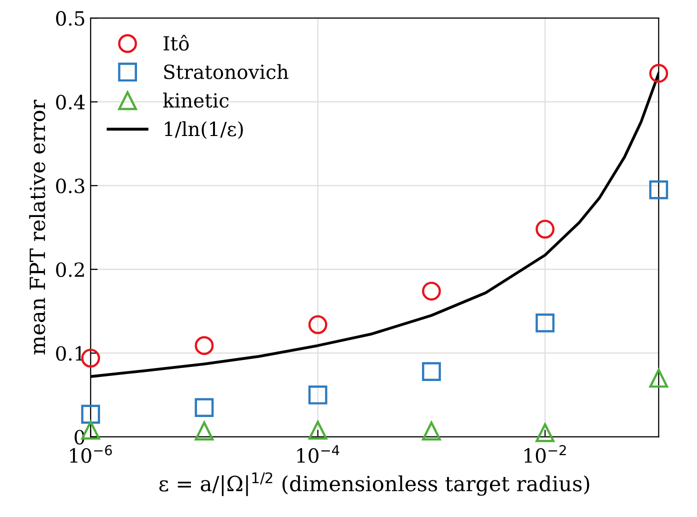 This screenshot has width=697, height=517. What do you see at coordinates (37, 227) in the screenshot?
I see `y-axis-title: mean FPT relative error` at bounding box center [37, 227].